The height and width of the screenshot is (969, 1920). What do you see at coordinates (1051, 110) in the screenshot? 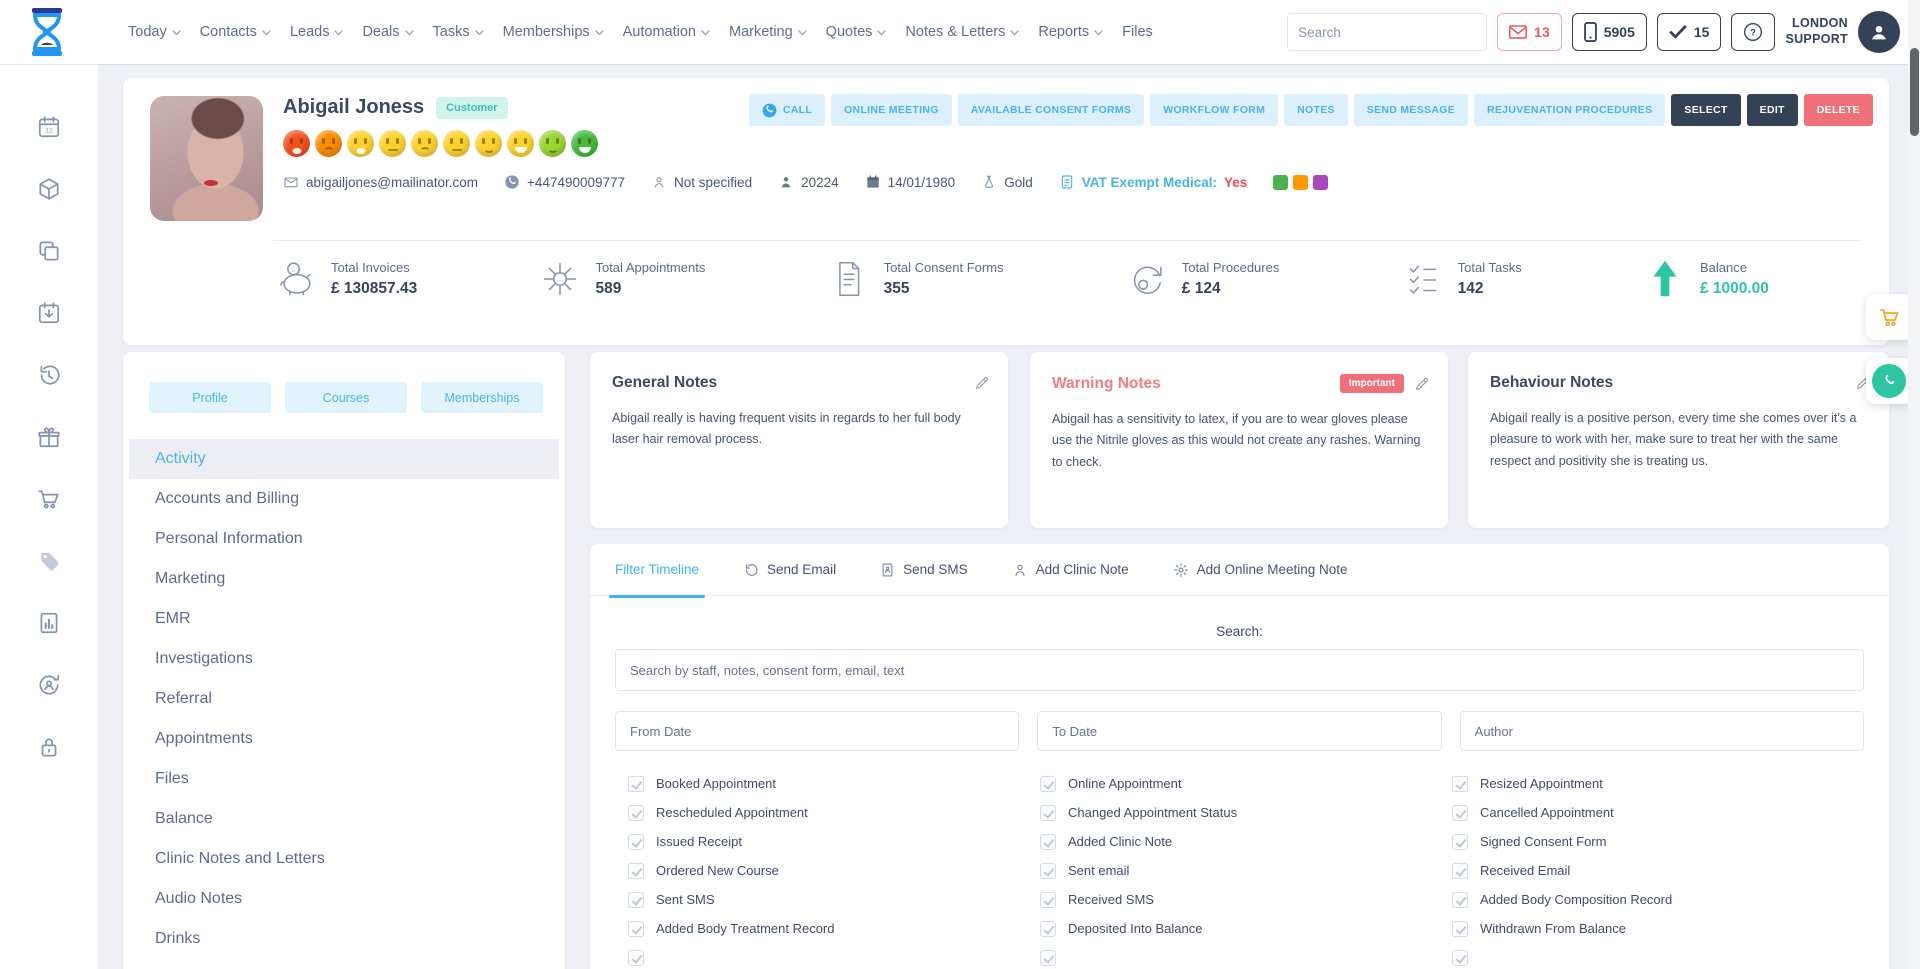
I see `header-action-button: AVAILABLE CONSENT FORMS` at bounding box center [1051, 110].